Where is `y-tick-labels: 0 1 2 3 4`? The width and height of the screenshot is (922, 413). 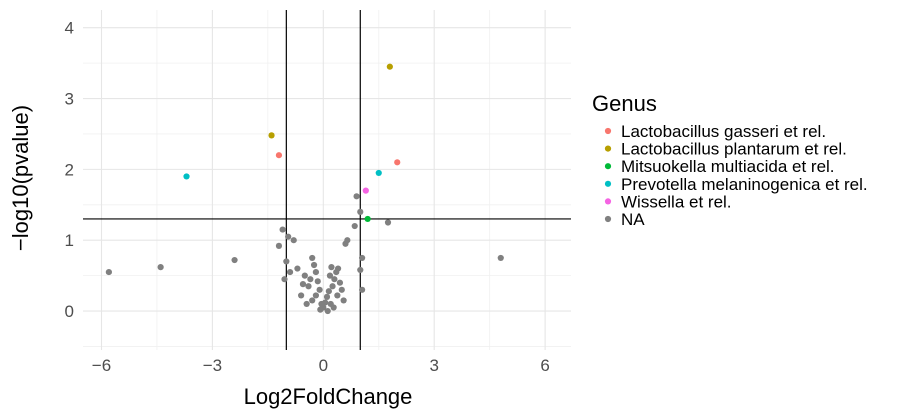
y-tick-labels: 0 1 2 3 4 is located at coordinates (69, 170).